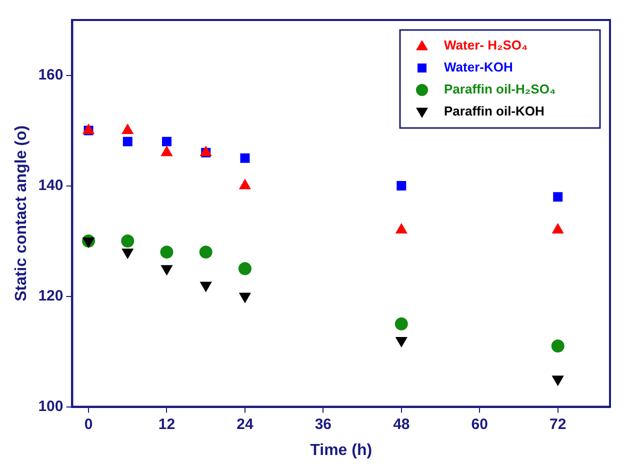  I want to click on y-tick-label: 120, so click(51, 295).